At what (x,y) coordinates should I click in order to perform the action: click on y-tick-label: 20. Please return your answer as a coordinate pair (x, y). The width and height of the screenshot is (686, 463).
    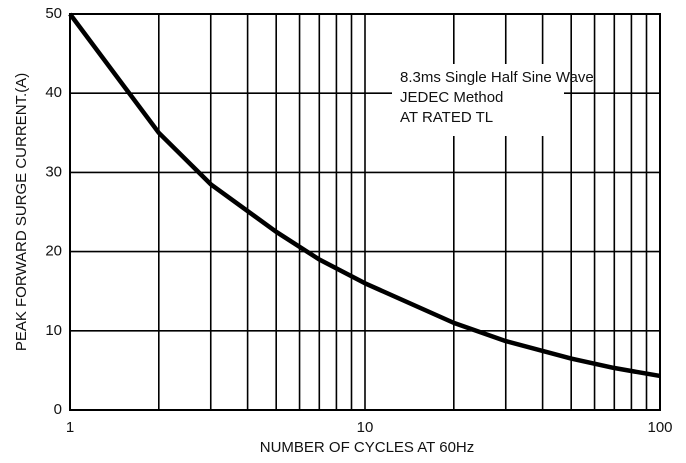
    Looking at the image, I should click on (53, 251).